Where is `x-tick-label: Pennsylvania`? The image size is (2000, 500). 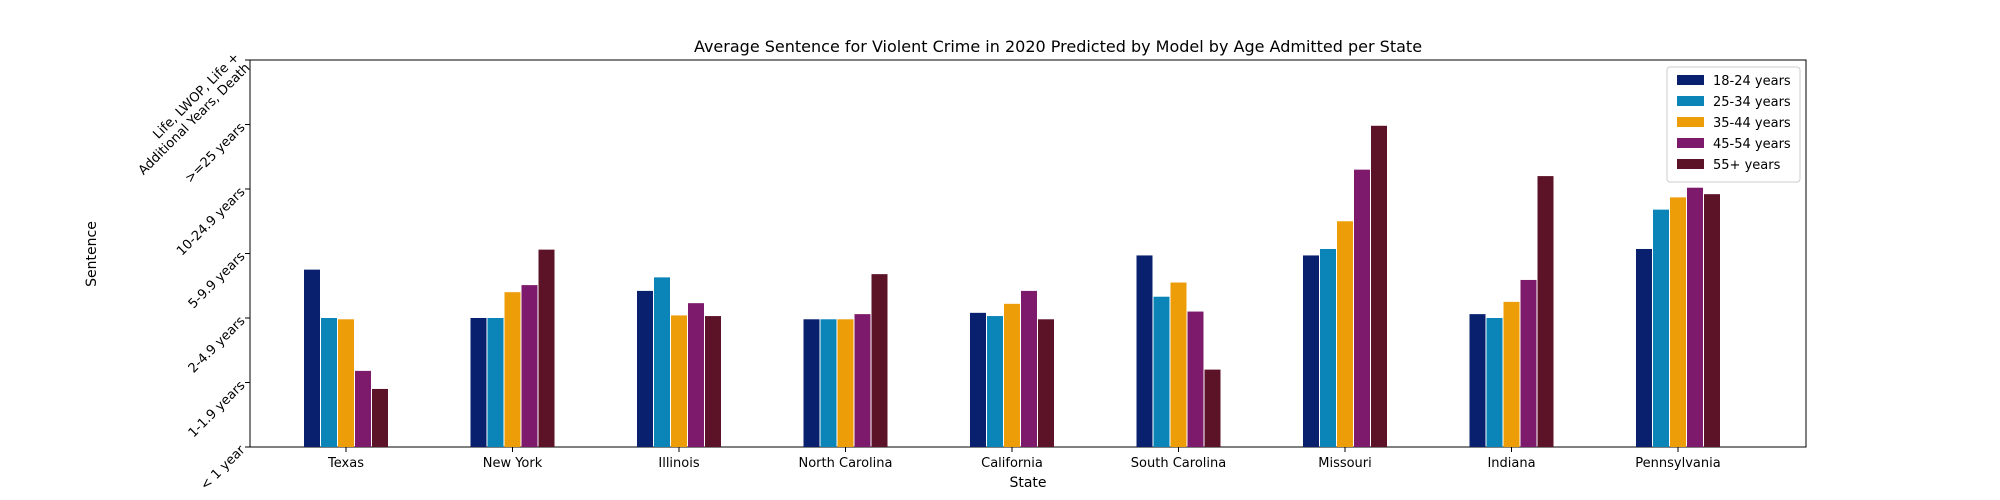
x-tick-label: Pennsylvania is located at coordinates (1677, 463).